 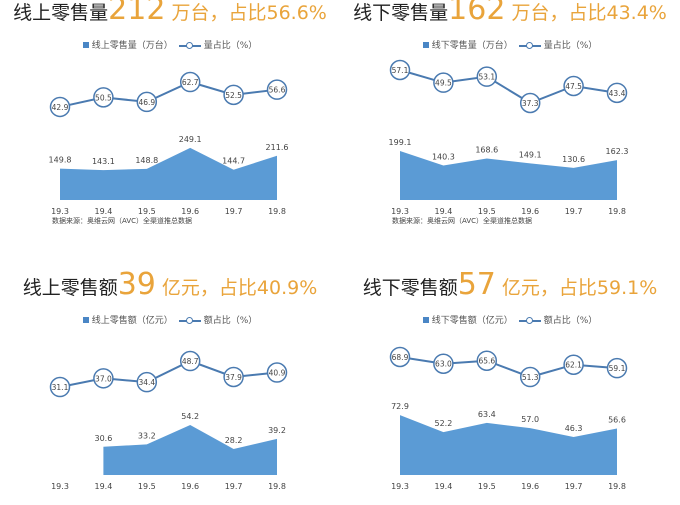 What do you see at coordinates (573, 365) in the screenshot?
I see `line-data-label: 62.1` at bounding box center [573, 365].